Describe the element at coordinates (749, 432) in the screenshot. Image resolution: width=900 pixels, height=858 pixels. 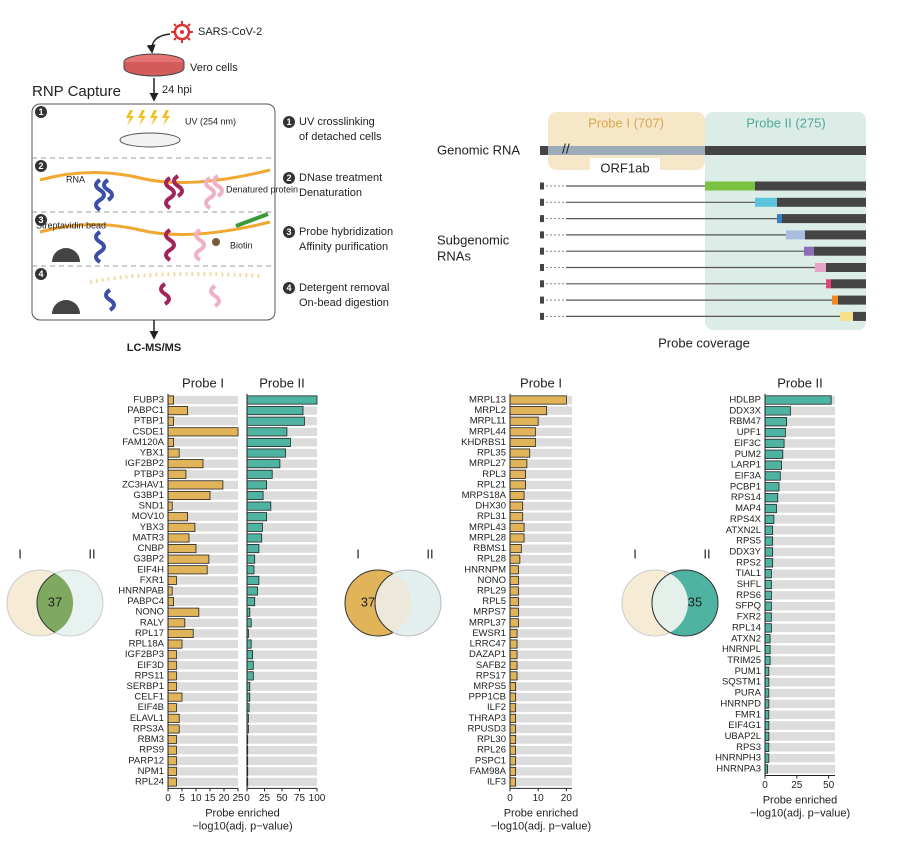
I see `category-label: UPF1` at that location.